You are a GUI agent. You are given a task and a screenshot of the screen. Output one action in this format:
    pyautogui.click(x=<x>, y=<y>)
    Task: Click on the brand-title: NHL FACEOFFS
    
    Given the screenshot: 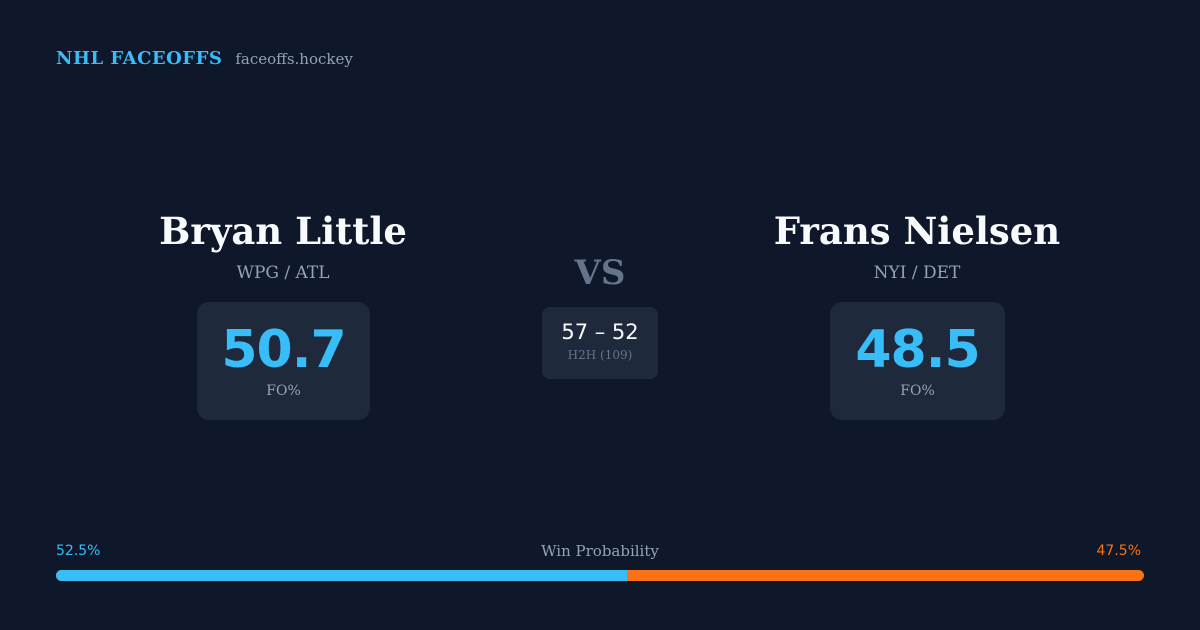 What is the action you would take?
    pyautogui.click(x=139, y=58)
    